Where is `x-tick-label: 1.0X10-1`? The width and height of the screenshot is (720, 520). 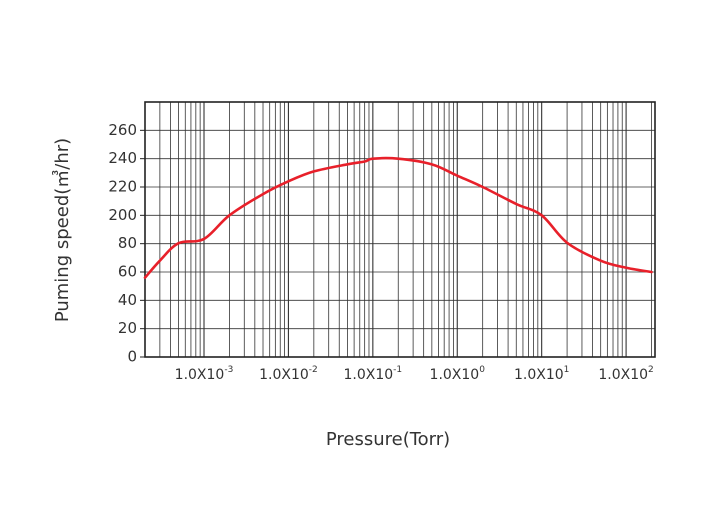 x-tick-label: 1.0X10-1 is located at coordinates (373, 374).